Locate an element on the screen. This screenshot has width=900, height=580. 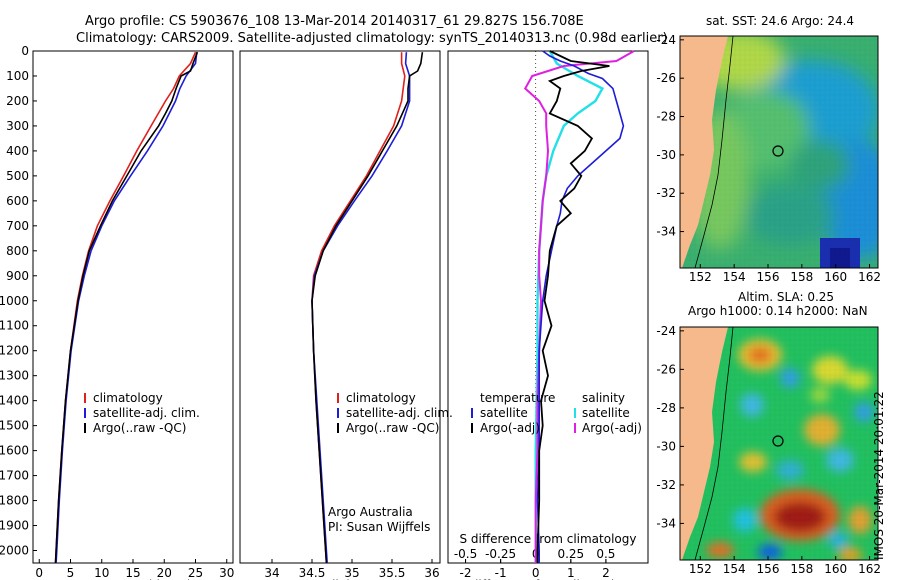
y-tick-label: 1700 is located at coordinates (14, 476).